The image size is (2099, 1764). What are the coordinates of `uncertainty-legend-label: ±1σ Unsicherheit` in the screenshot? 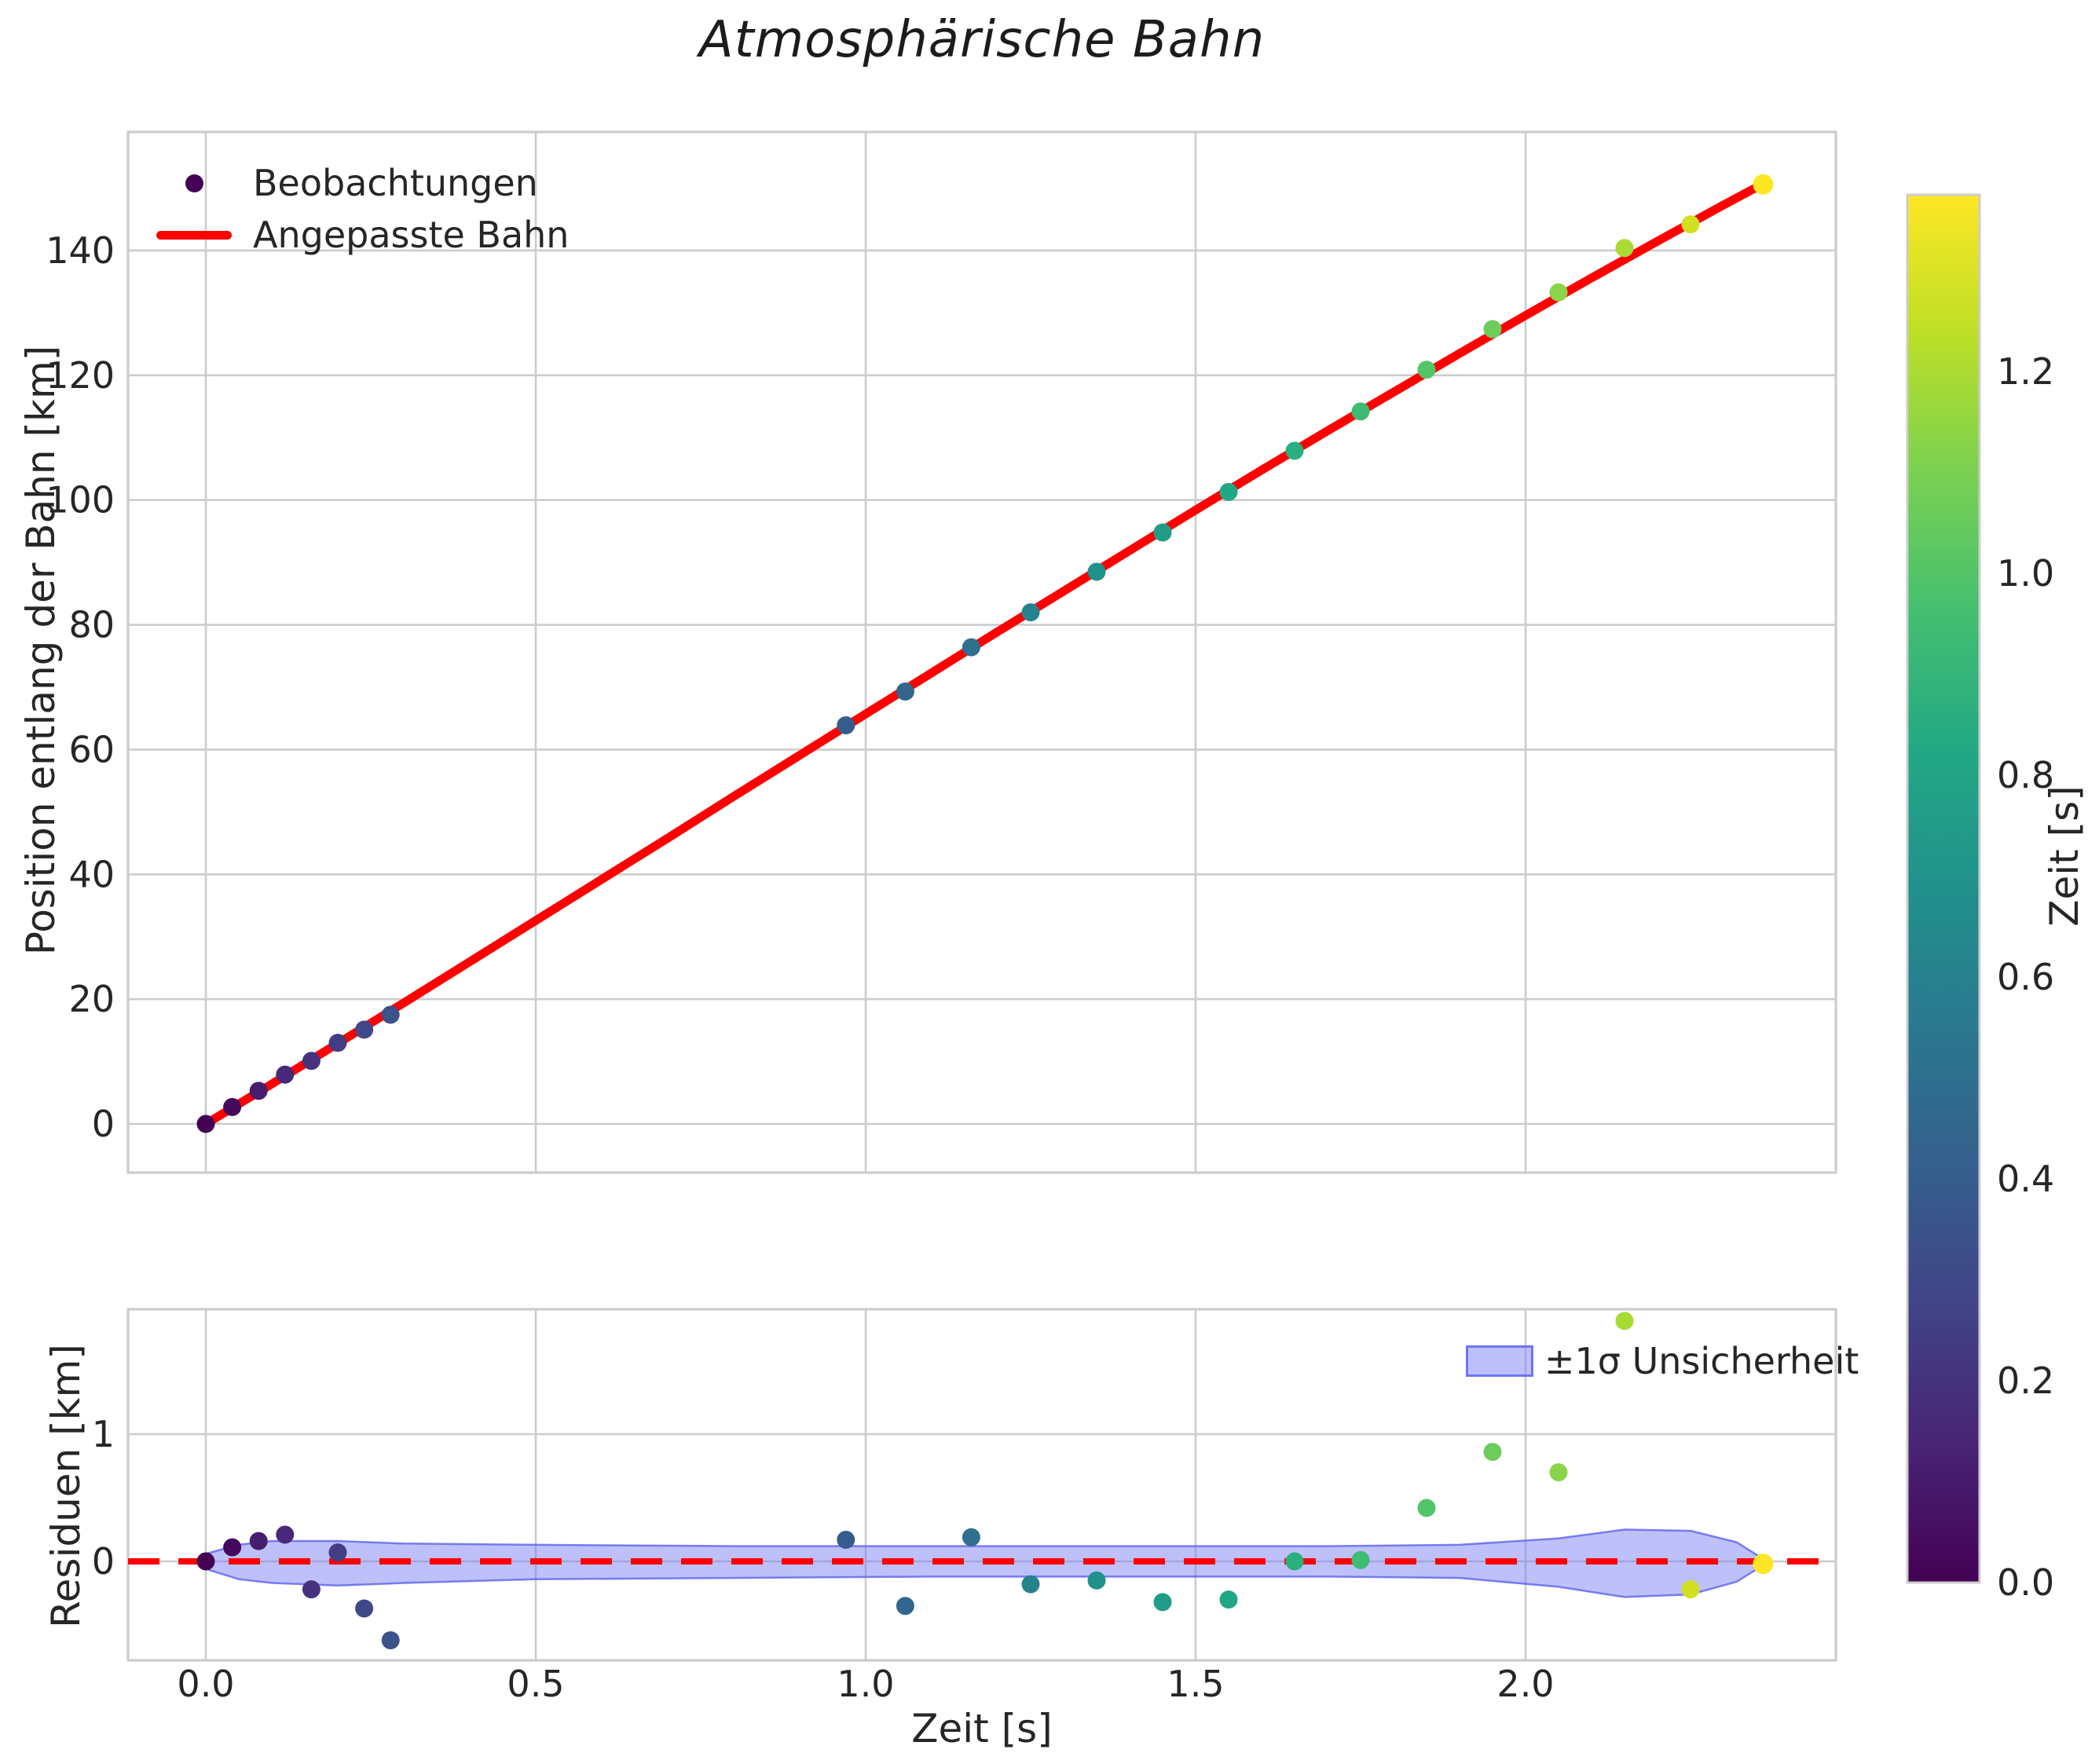 It's located at (1701, 1361).